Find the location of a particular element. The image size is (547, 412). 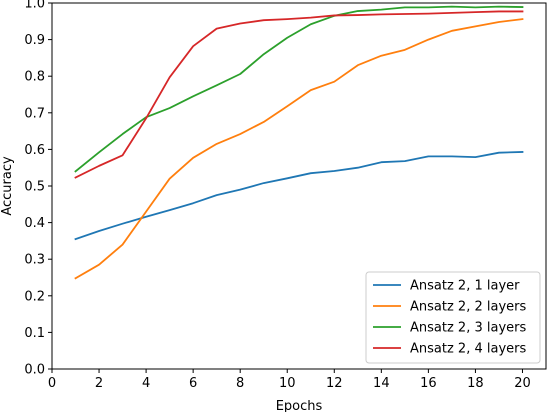

legend-label-3: Ansatz 2, 3 layers is located at coordinates (468, 328).